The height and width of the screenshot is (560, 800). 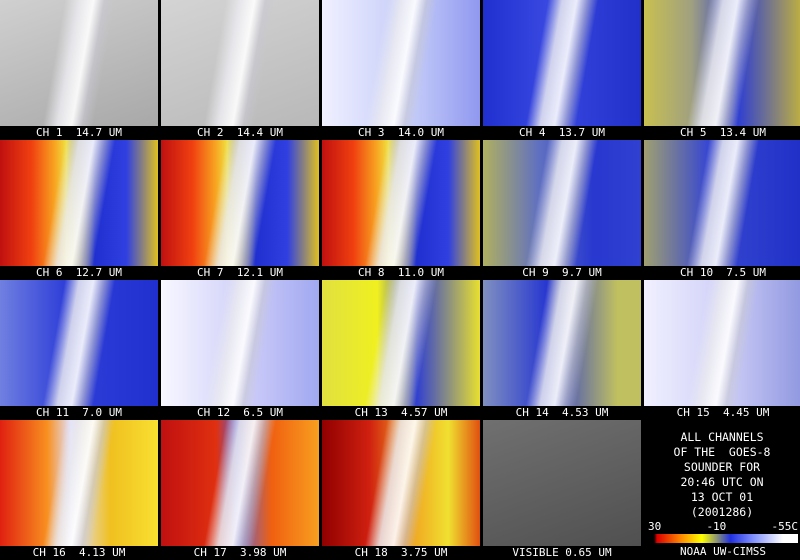 I want to click on info-line: SOUNDER FOR, so click(x=722, y=467).